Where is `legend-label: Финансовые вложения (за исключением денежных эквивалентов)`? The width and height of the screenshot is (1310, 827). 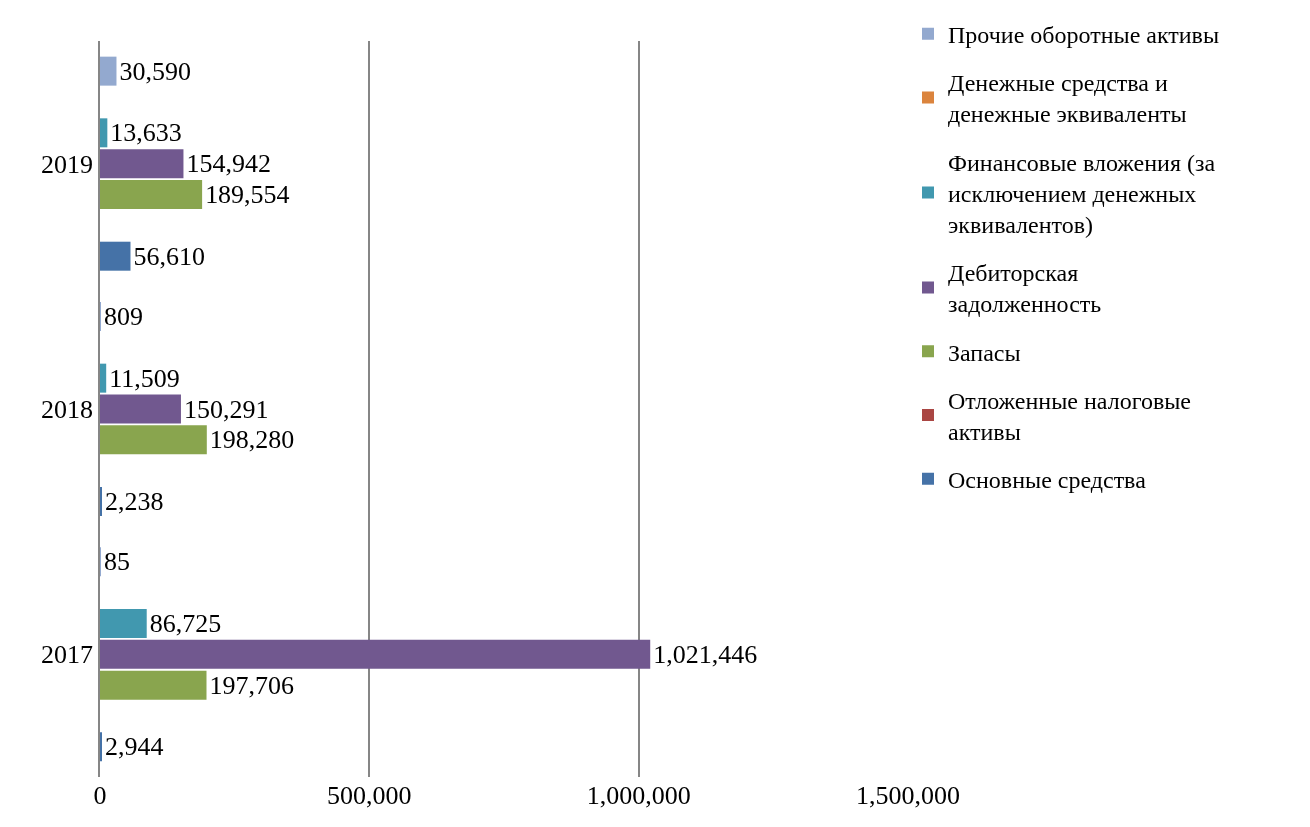
legend-label: Финансовые вложения (за исключением денежных эквивалентов) is located at coordinates (1082, 194).